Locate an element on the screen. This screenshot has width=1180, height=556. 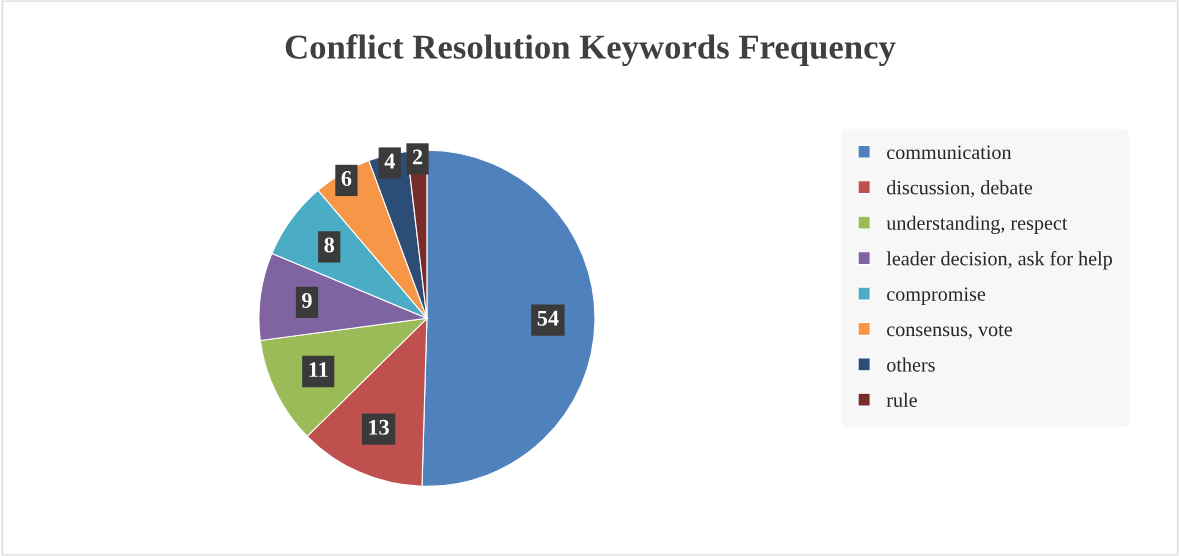
data-label: 6 is located at coordinates (346, 178).